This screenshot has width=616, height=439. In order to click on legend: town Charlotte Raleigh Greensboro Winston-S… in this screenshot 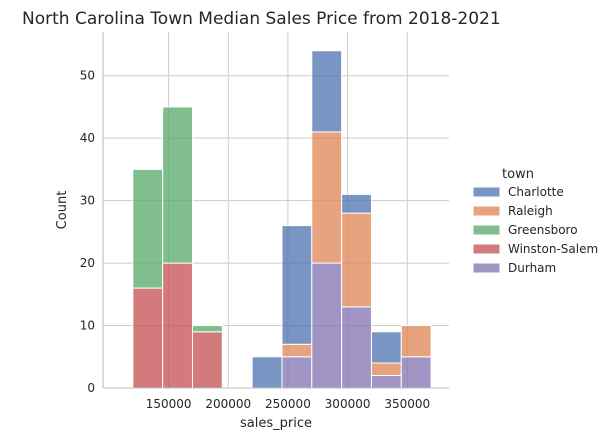, I will do `click(535, 221)`.